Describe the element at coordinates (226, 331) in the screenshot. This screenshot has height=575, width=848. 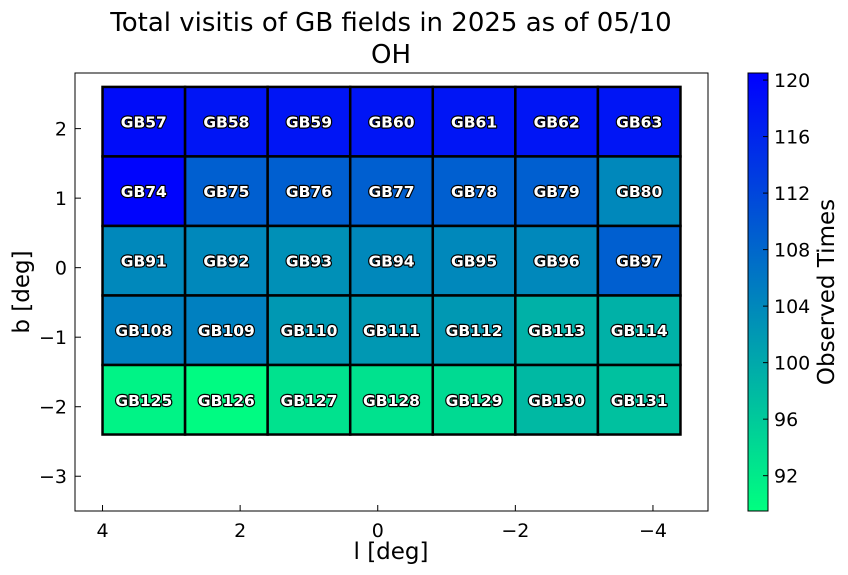
I see `field-label: GB109` at that location.